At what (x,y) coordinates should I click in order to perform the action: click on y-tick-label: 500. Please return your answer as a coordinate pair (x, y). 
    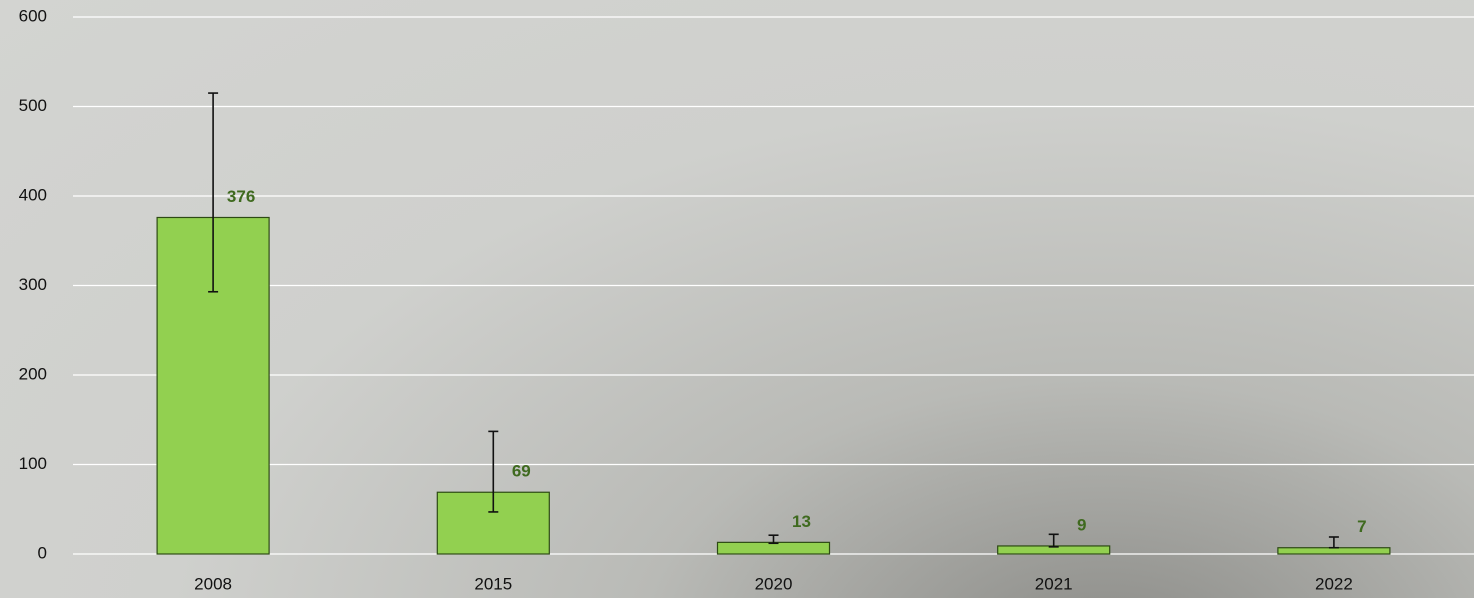
    Looking at the image, I should click on (33, 105).